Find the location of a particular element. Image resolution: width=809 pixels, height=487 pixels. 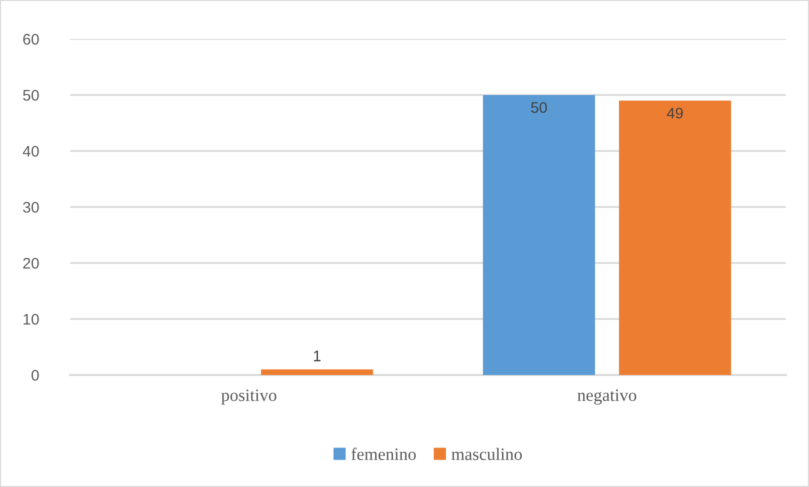

y-tick-label: 40 is located at coordinates (30, 151).